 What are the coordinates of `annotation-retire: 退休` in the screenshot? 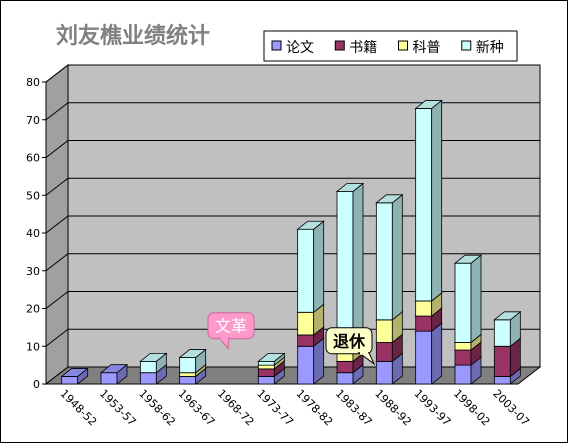 It's located at (350, 346).